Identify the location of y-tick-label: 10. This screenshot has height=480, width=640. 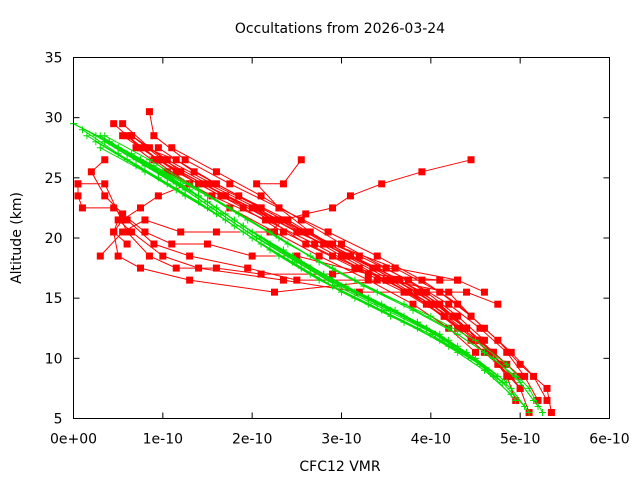
(54, 359).